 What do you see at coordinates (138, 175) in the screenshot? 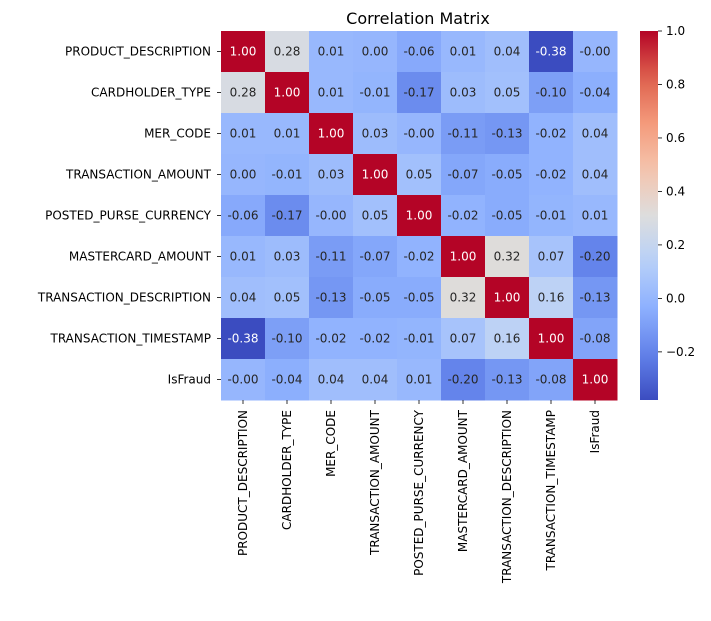
I see `y-tick-label: TRANSACTION_AMOUNT` at bounding box center [138, 175].